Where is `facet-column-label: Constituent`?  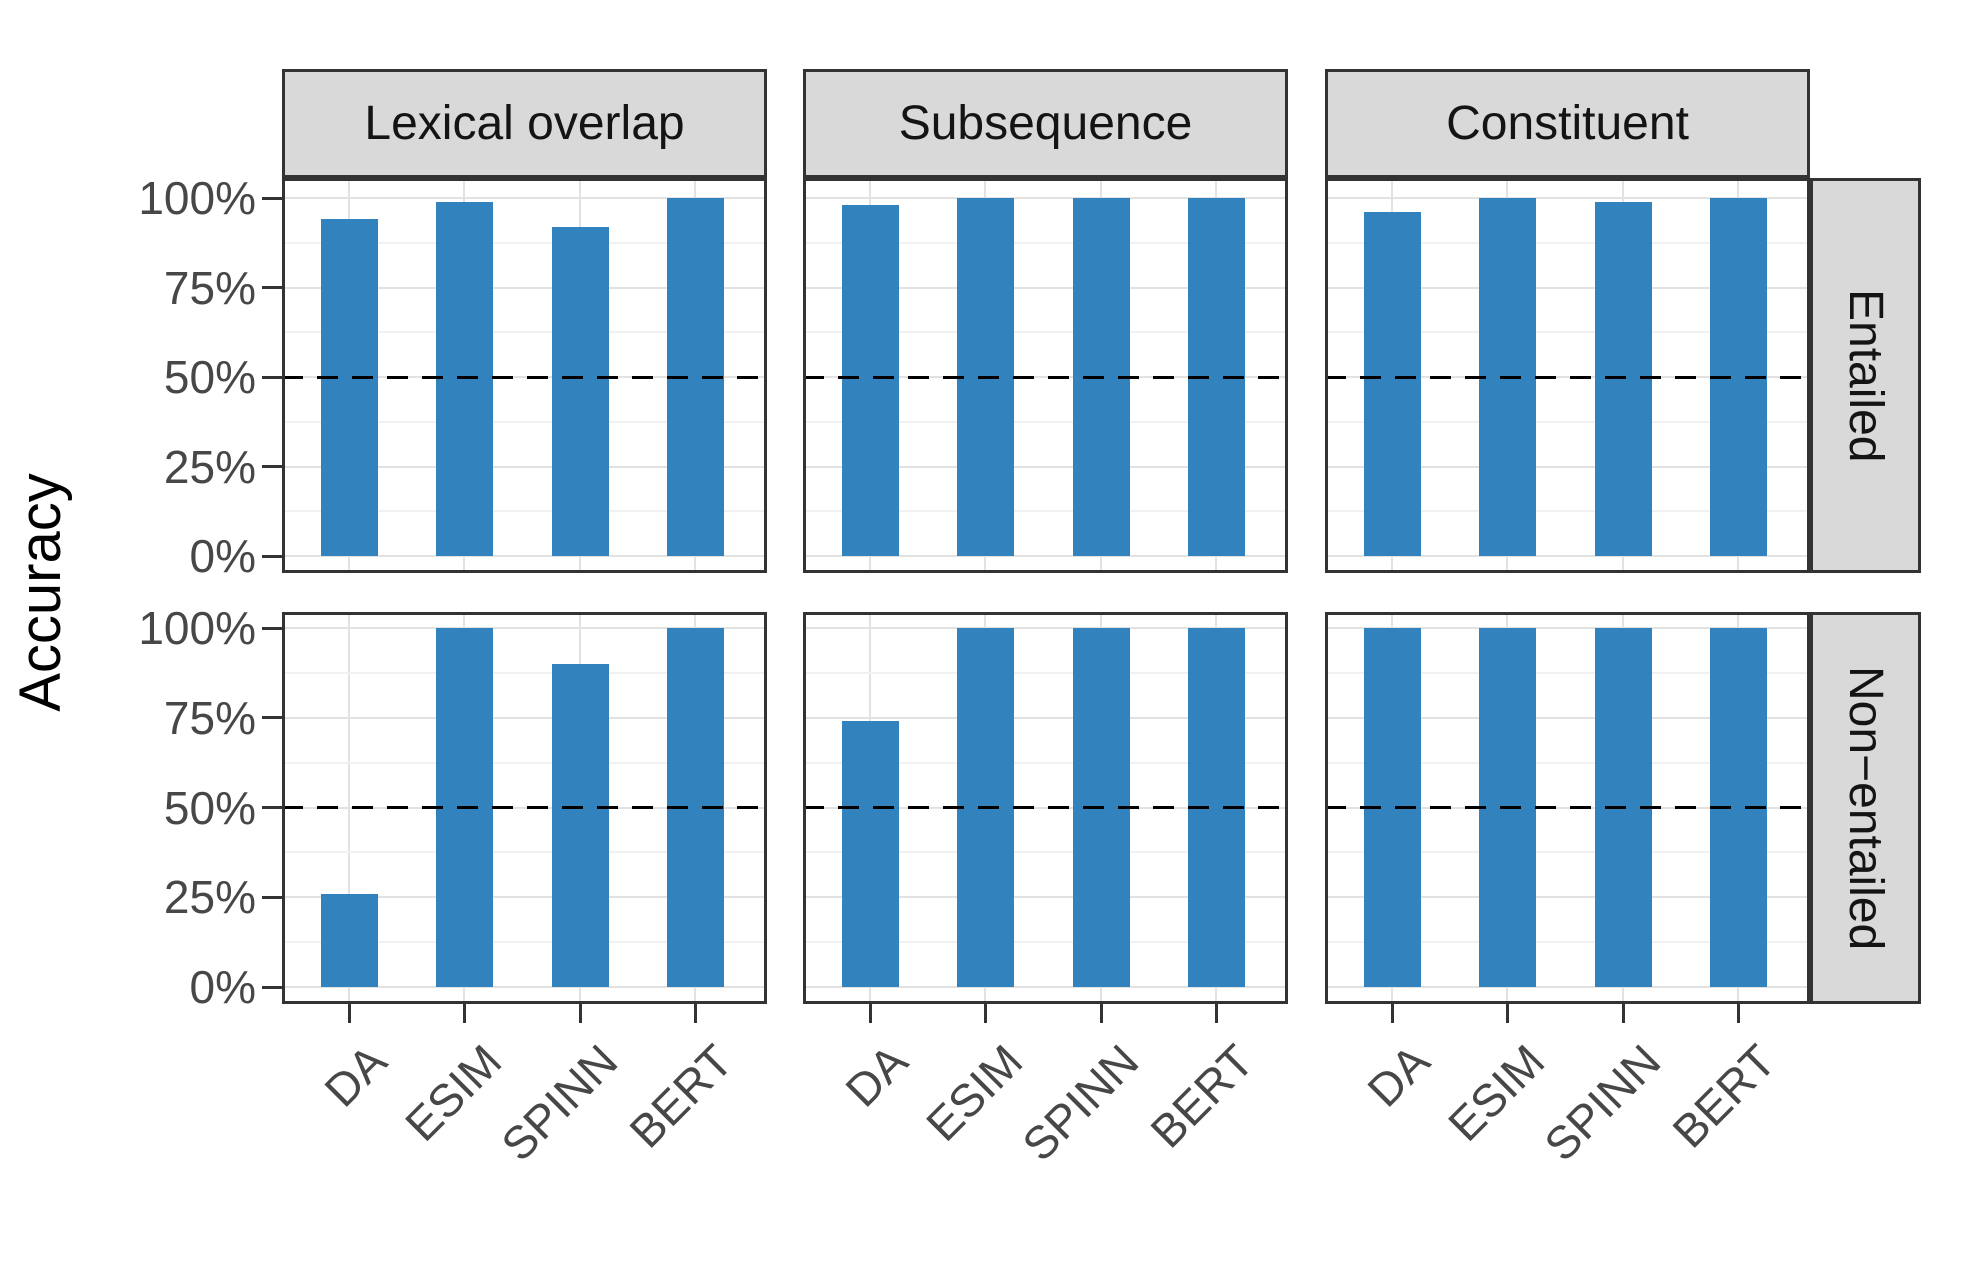 facet-column-label: Constituent is located at coordinates (1567, 123).